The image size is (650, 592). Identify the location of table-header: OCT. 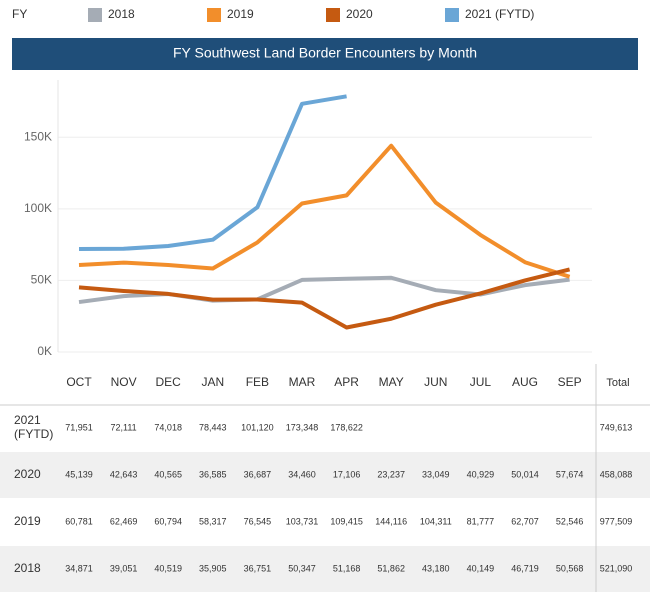
(79, 382).